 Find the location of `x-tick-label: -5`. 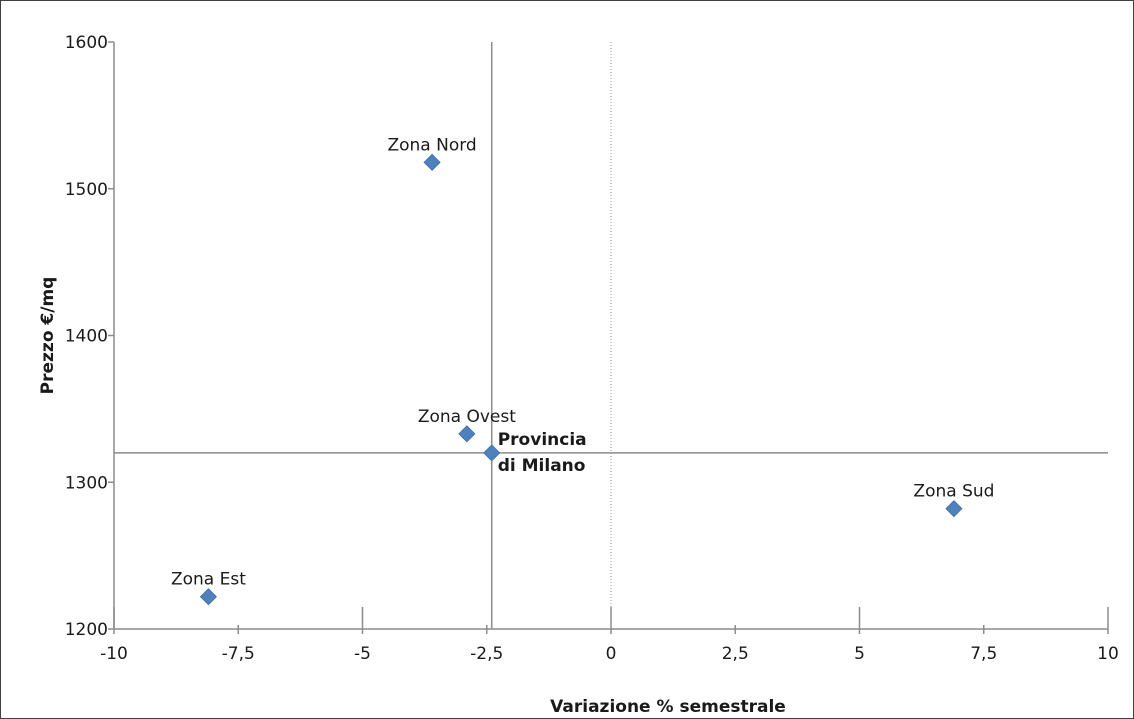

x-tick-label: -5 is located at coordinates (362, 654).